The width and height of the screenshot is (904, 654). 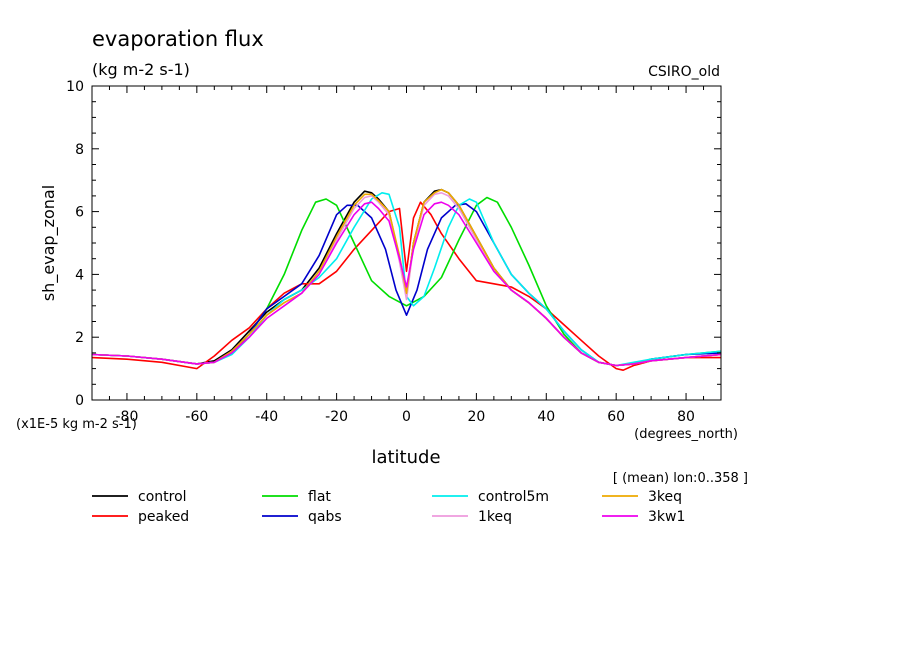 What do you see at coordinates (405, 457) in the screenshot?
I see `x-axis-label: latitude` at bounding box center [405, 457].